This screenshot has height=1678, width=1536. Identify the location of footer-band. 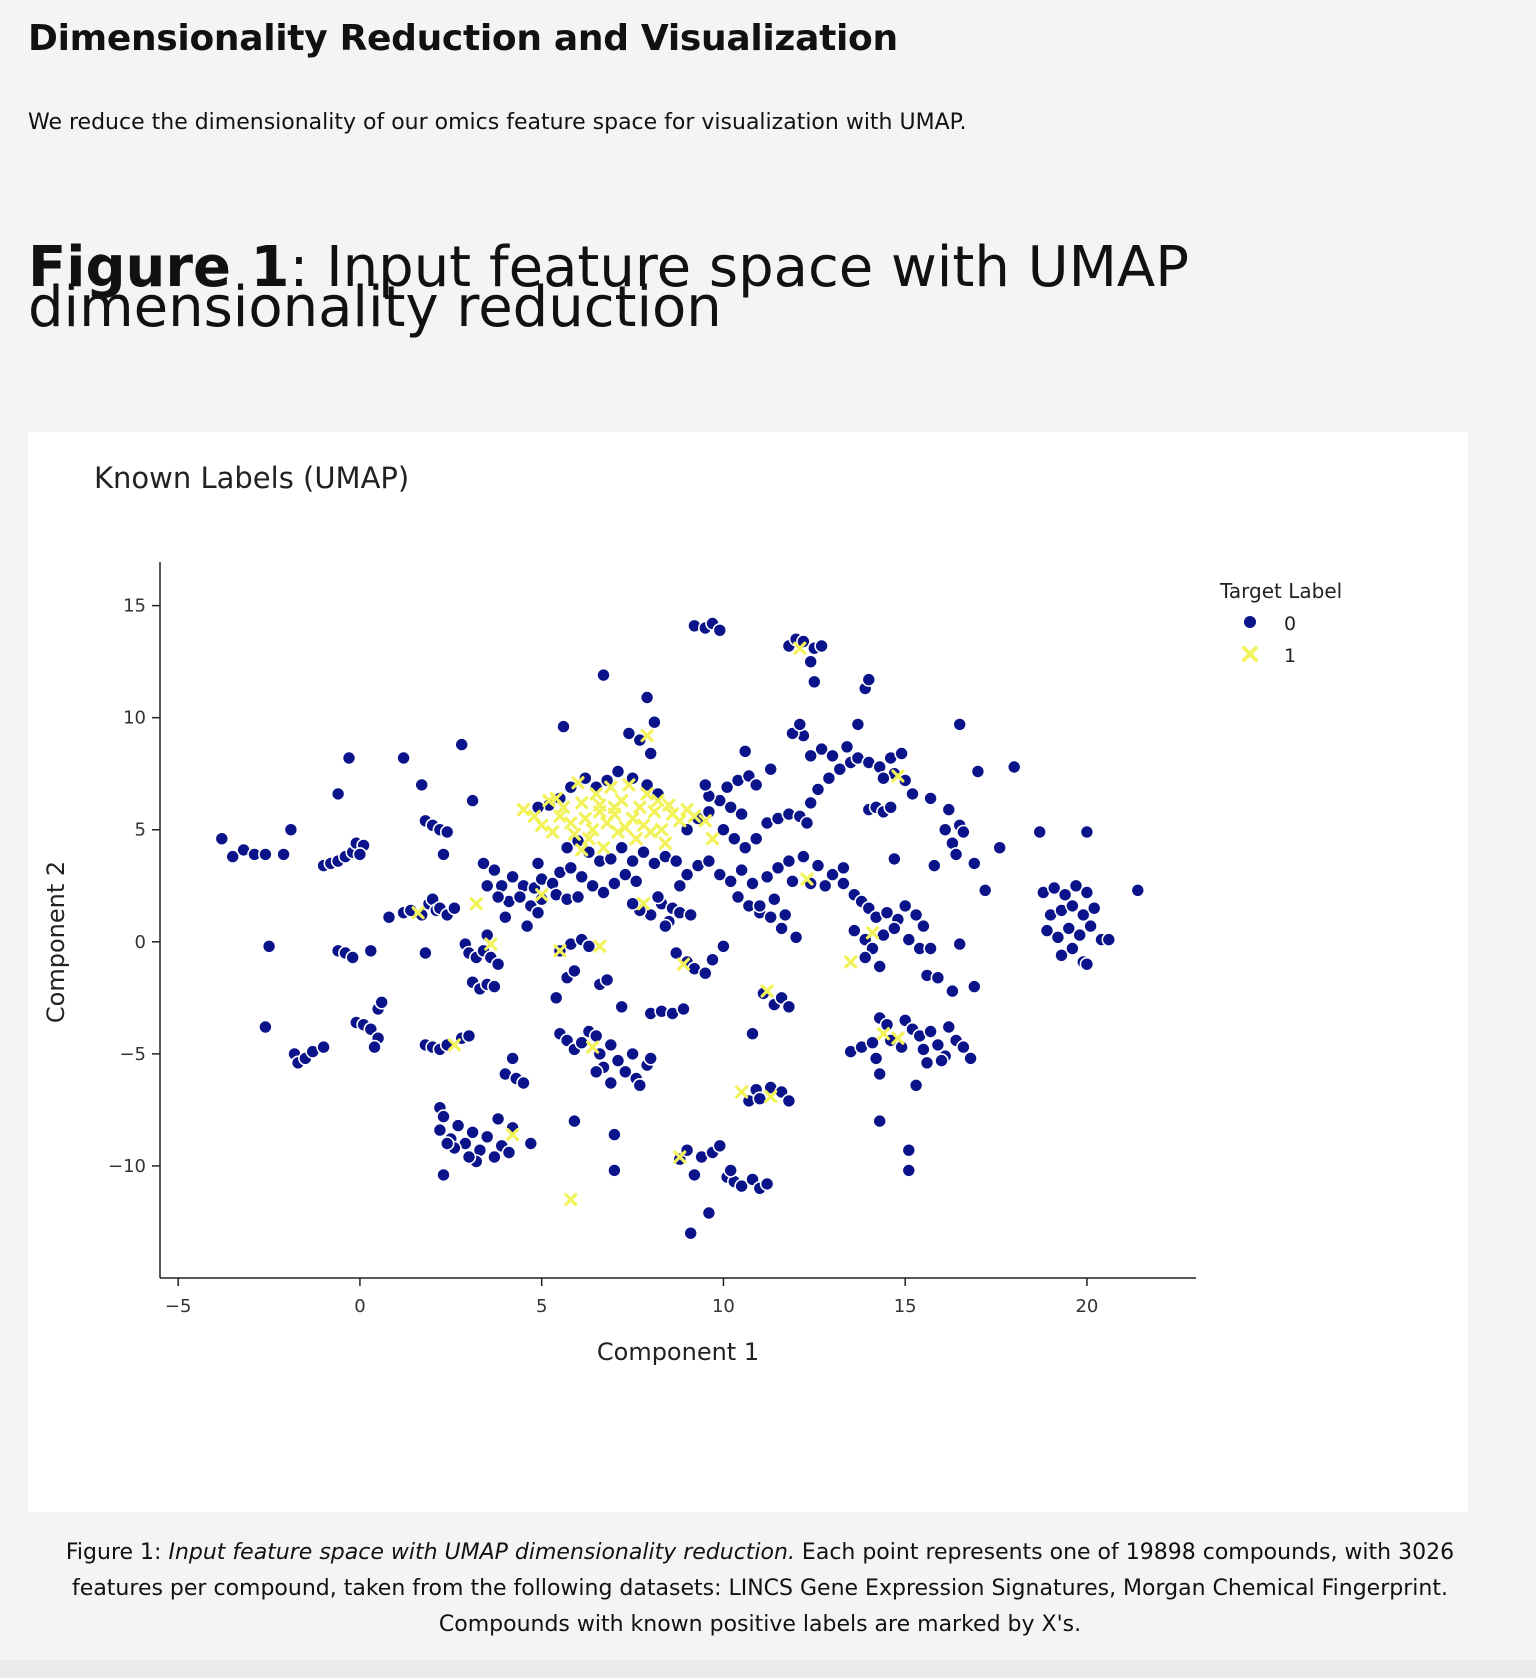
(768, 1669).